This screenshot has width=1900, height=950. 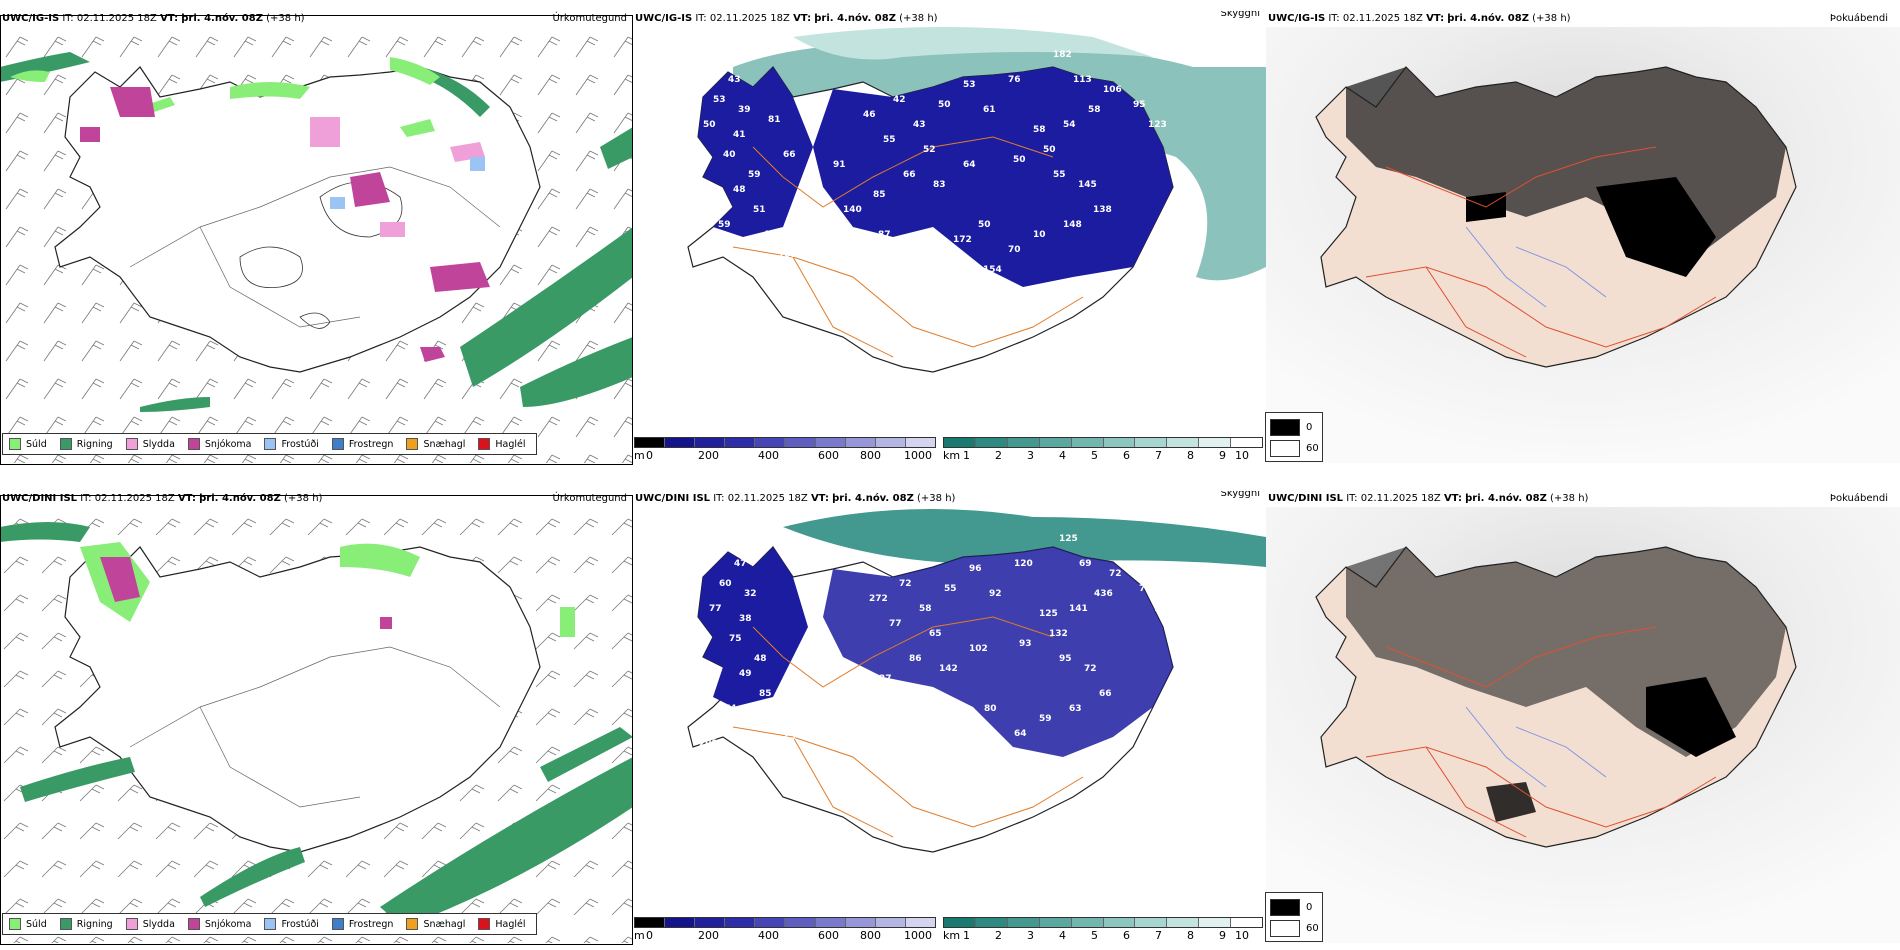 What do you see at coordinates (769, 235) in the screenshot?
I see `cloud-base-label: 40` at bounding box center [769, 235].